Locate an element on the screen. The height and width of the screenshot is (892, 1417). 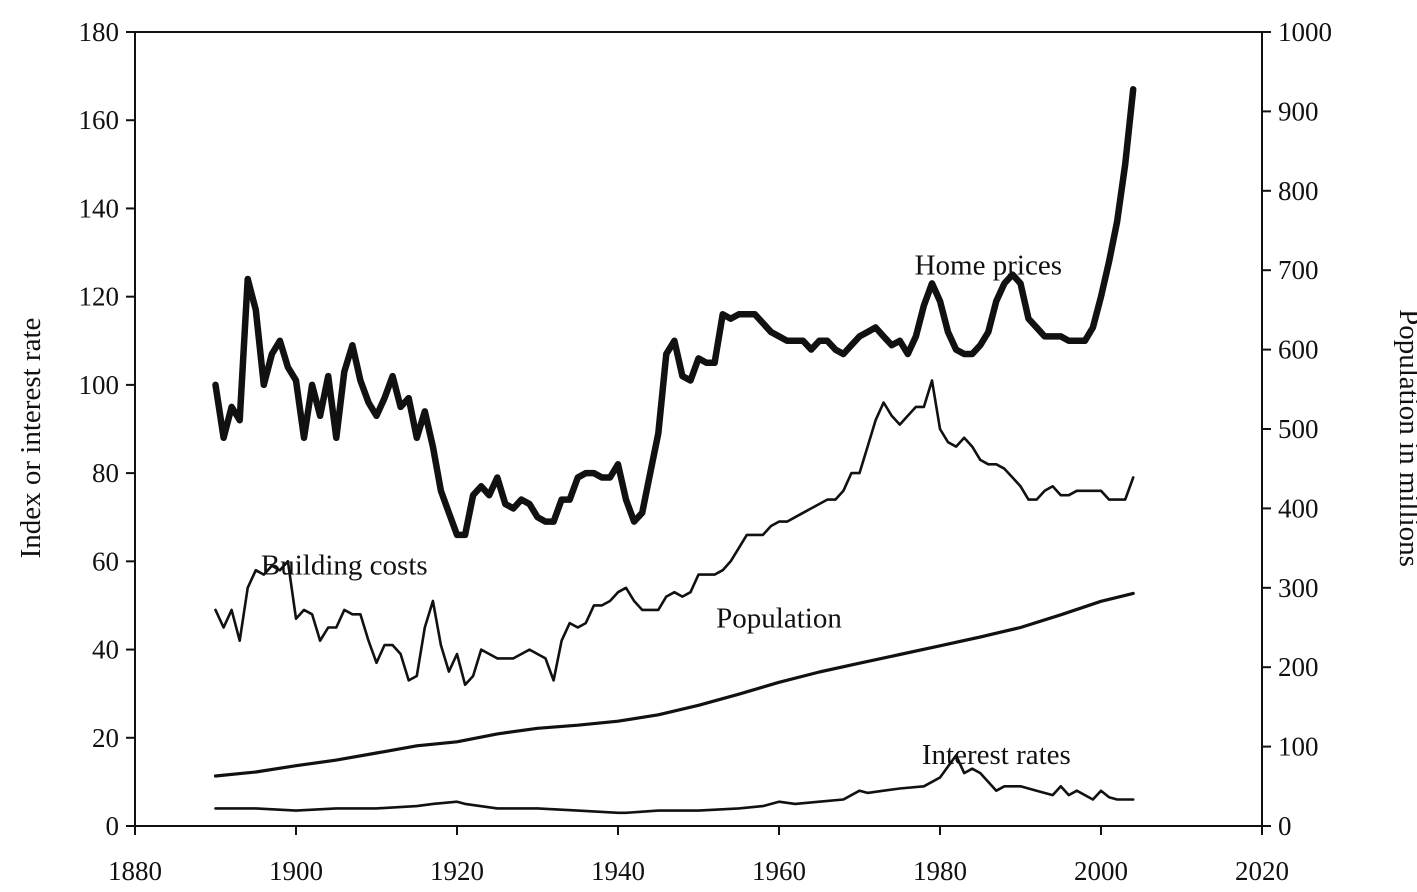
y2-tick-label: 100 is located at coordinates (1298, 747).